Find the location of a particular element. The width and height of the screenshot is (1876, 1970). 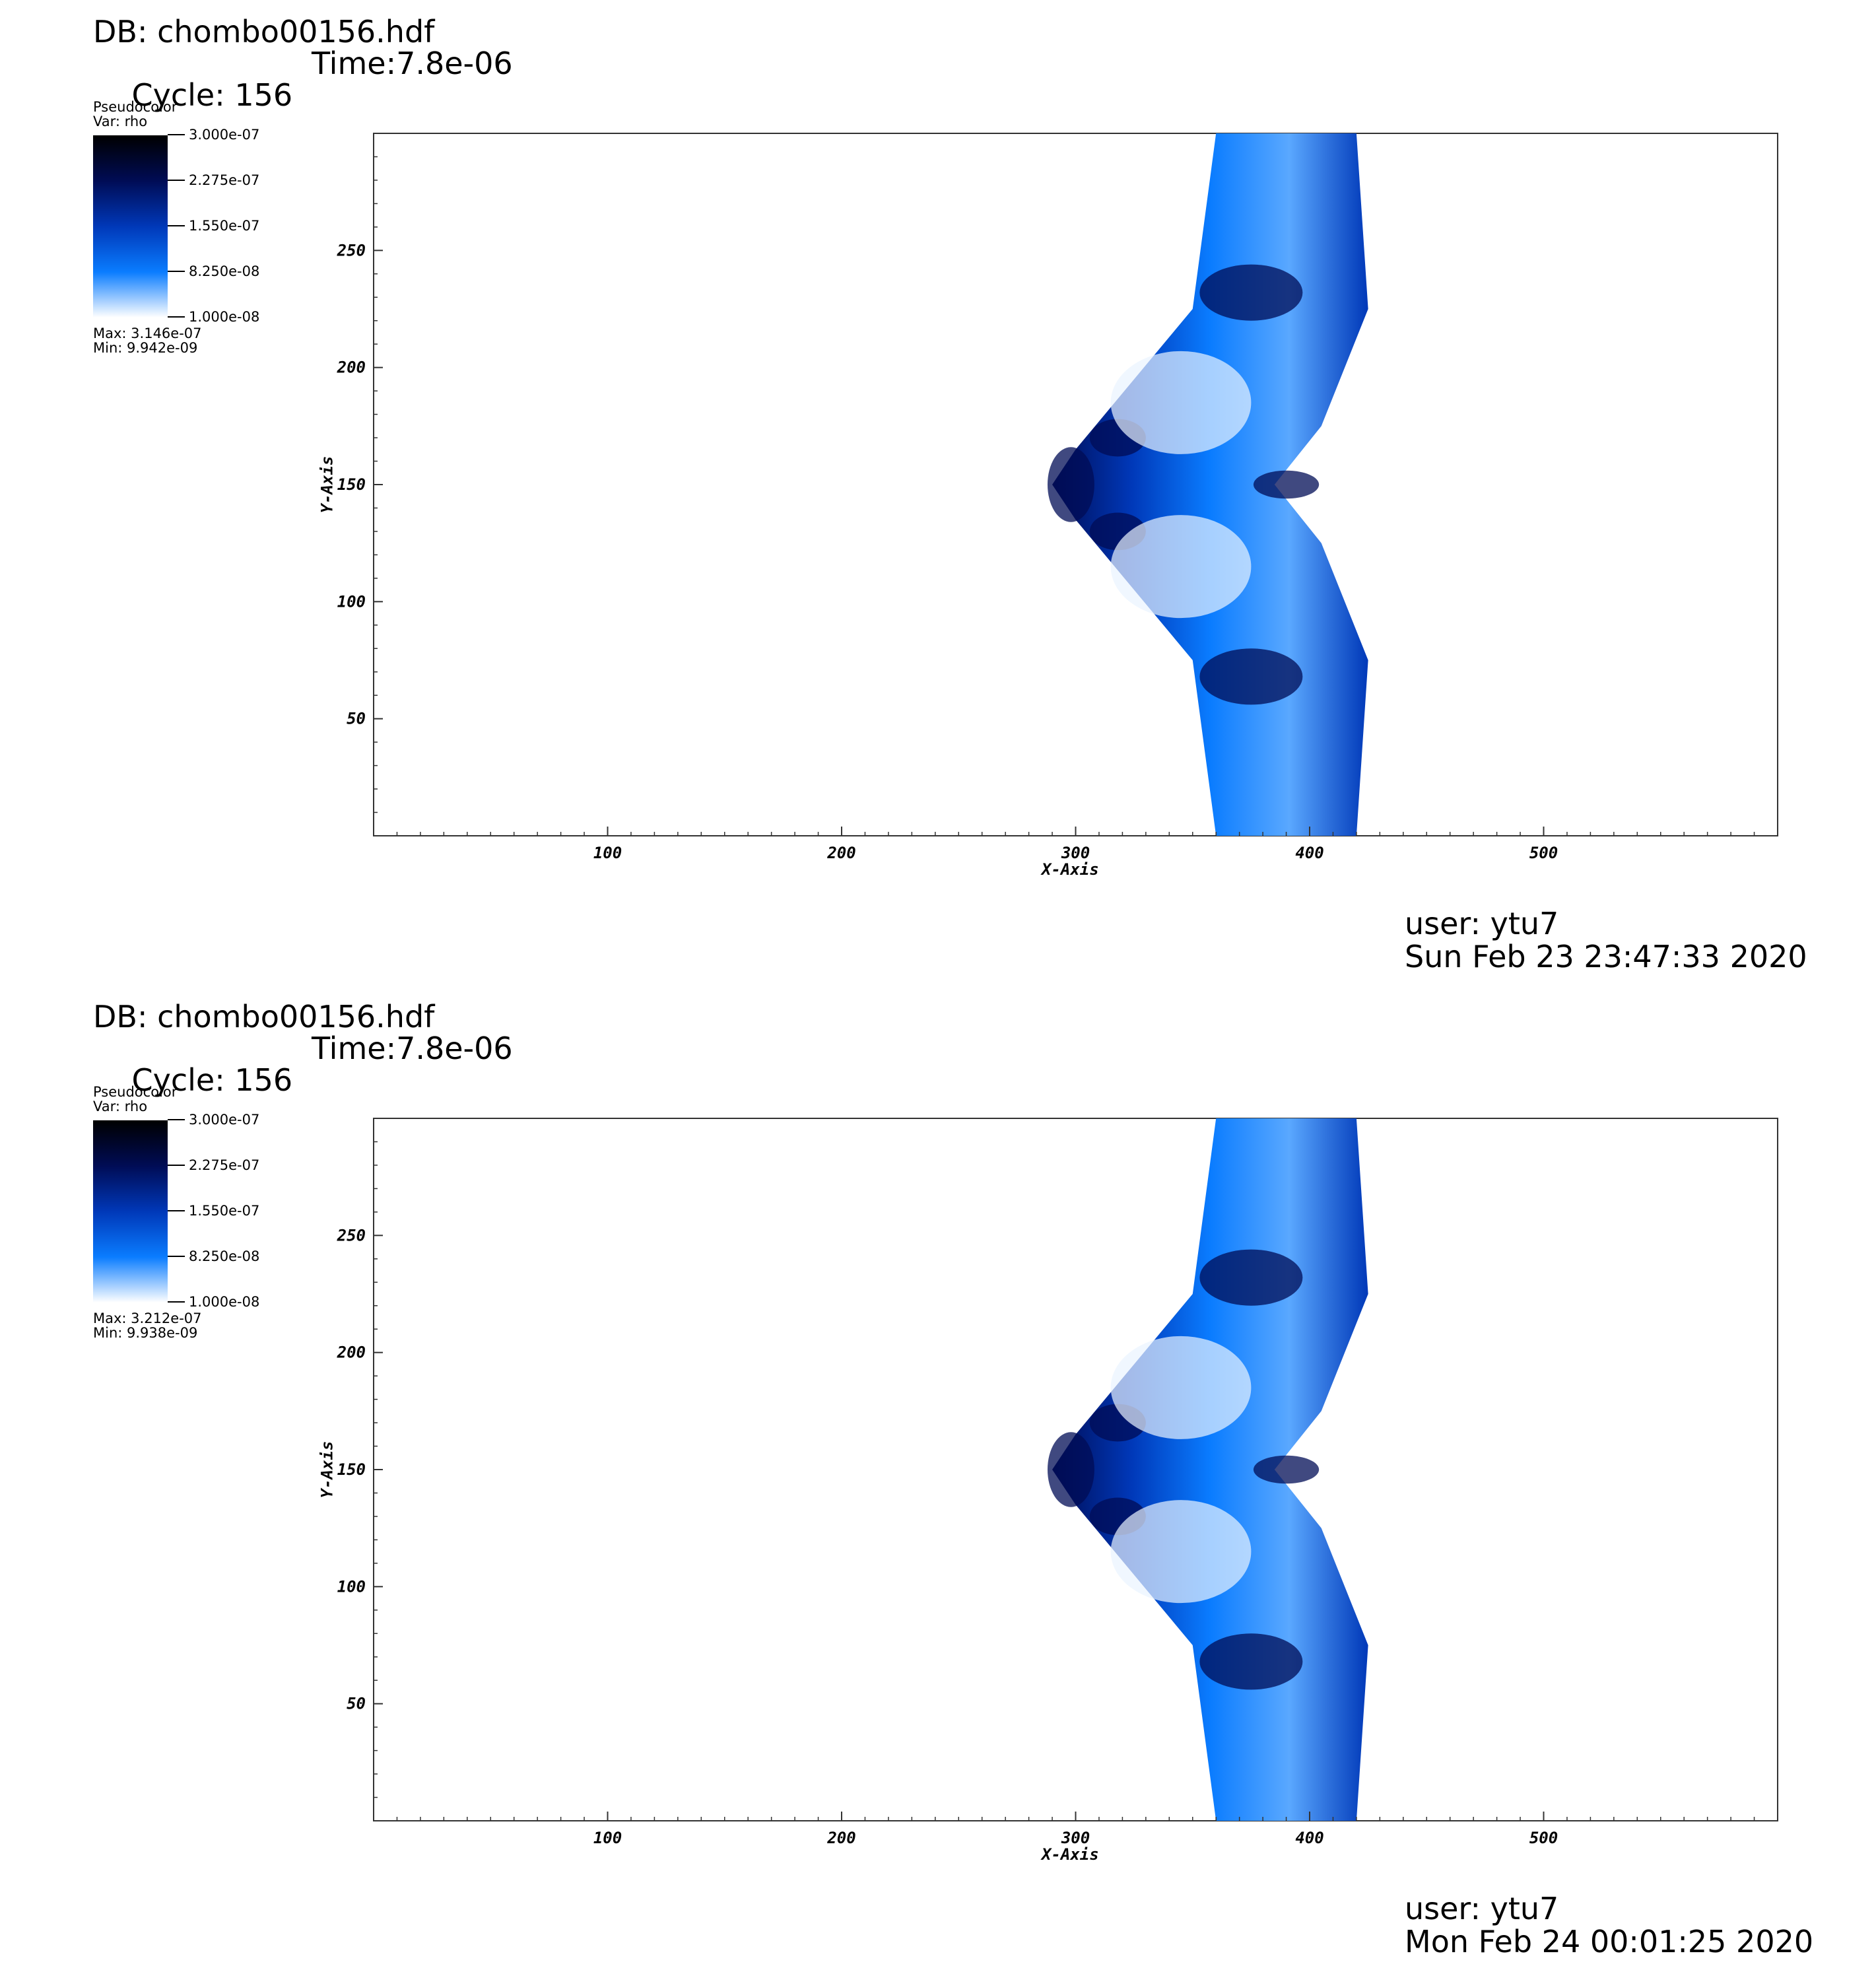

legend-max: Max: 3.146e-07 is located at coordinates (147, 333).